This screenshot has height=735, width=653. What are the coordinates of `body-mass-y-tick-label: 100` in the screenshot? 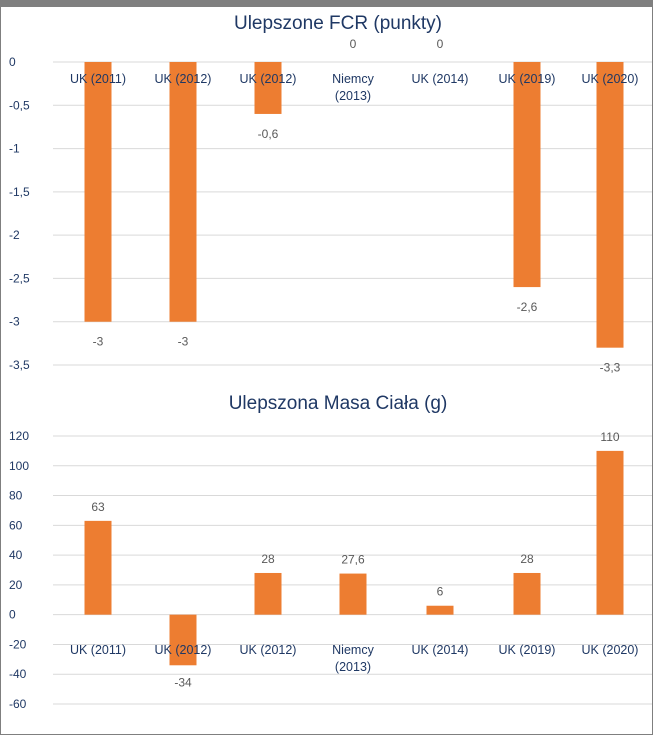 It's located at (19, 466).